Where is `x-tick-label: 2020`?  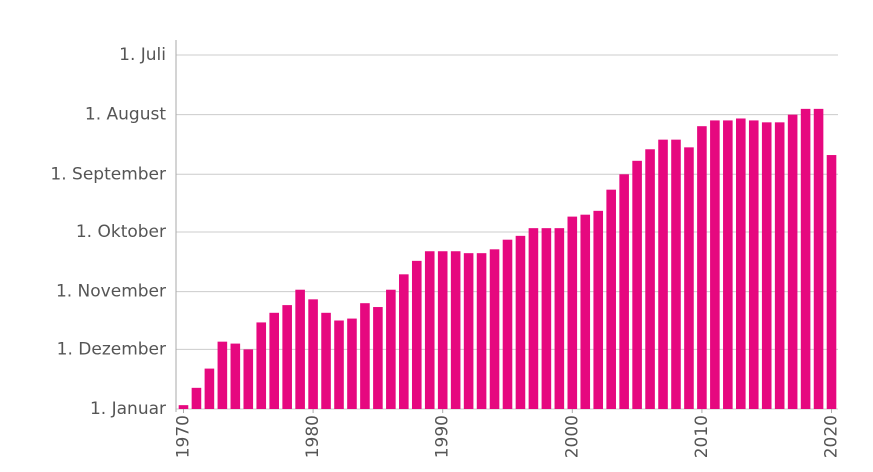
x-tick-label: 2020 is located at coordinates (832, 436).